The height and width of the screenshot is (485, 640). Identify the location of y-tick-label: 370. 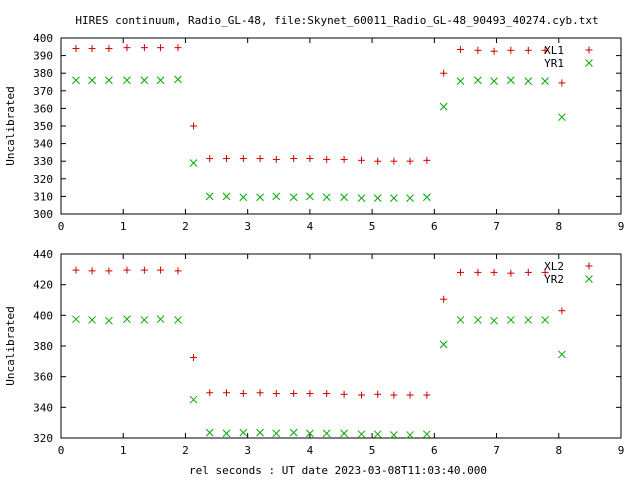
(43, 91).